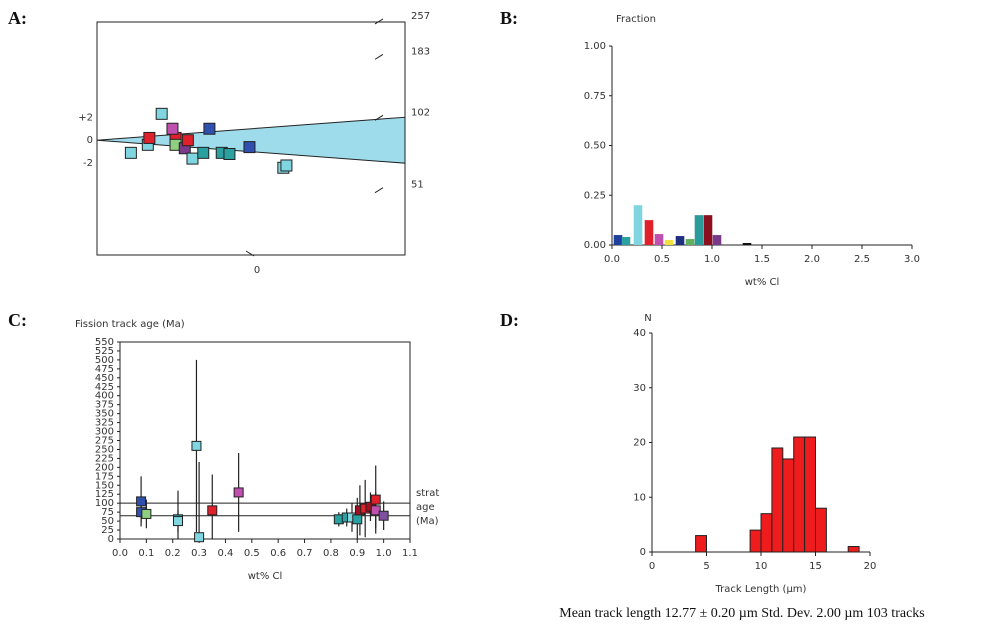 The image size is (989, 627). I want to click on radial-tick-label: 257, so click(420, 16).